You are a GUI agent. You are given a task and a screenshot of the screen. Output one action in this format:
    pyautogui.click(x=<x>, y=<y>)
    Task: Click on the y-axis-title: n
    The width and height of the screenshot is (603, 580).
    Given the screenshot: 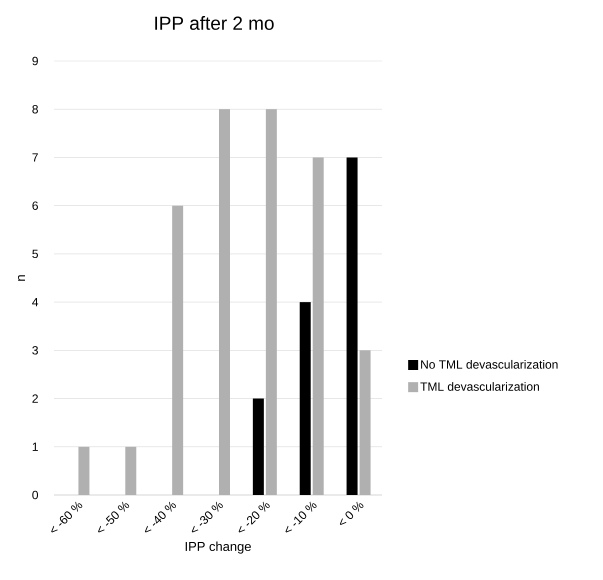 What is the action you would take?
    pyautogui.click(x=21, y=278)
    